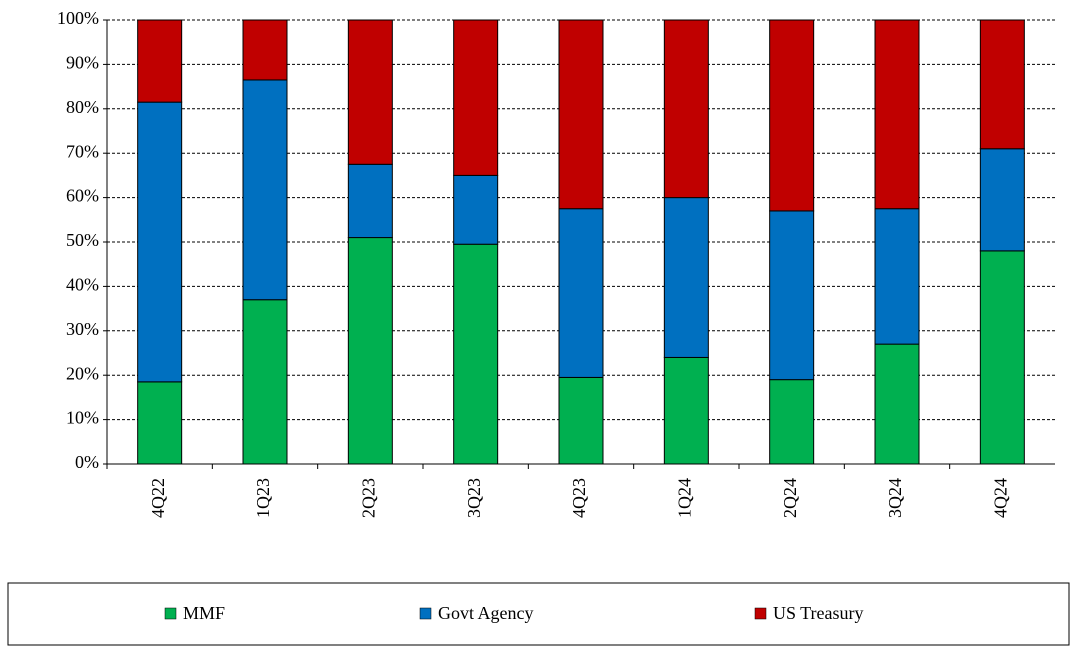 The width and height of the screenshot is (1073, 647). I want to click on y-tick-label: 10%, so click(82, 418).